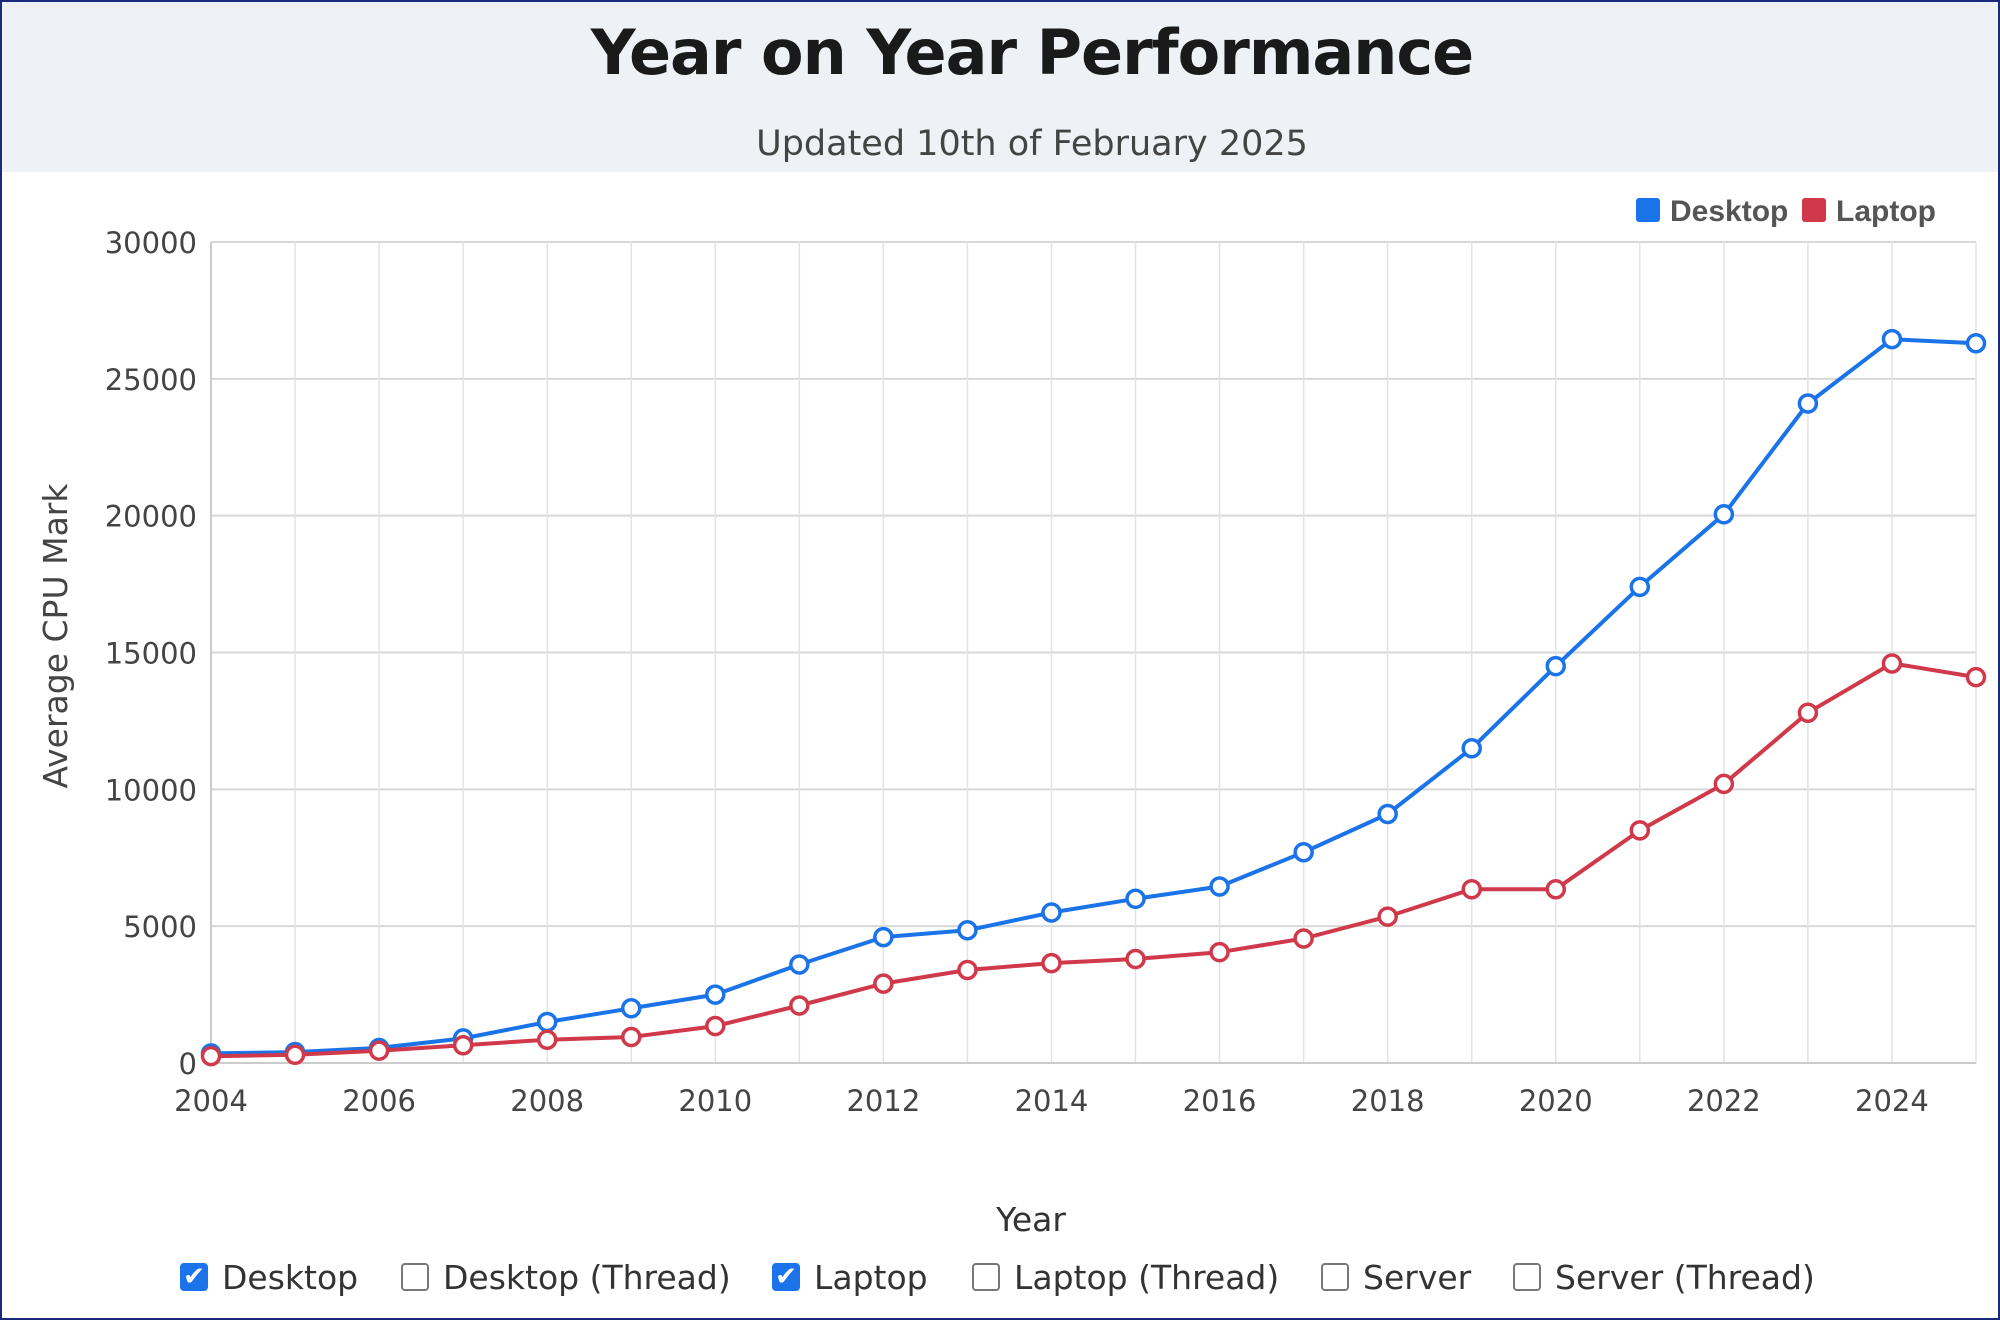 The width and height of the screenshot is (2000, 1320). Describe the element at coordinates (1032, 144) in the screenshot. I see `chart-subtitle: Updated 10th of February 2025` at that location.